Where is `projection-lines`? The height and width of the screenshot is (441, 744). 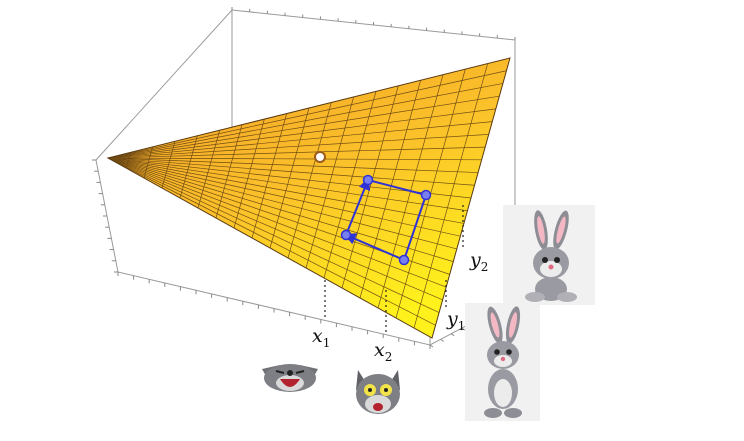 projection-lines is located at coordinates (394, 269).